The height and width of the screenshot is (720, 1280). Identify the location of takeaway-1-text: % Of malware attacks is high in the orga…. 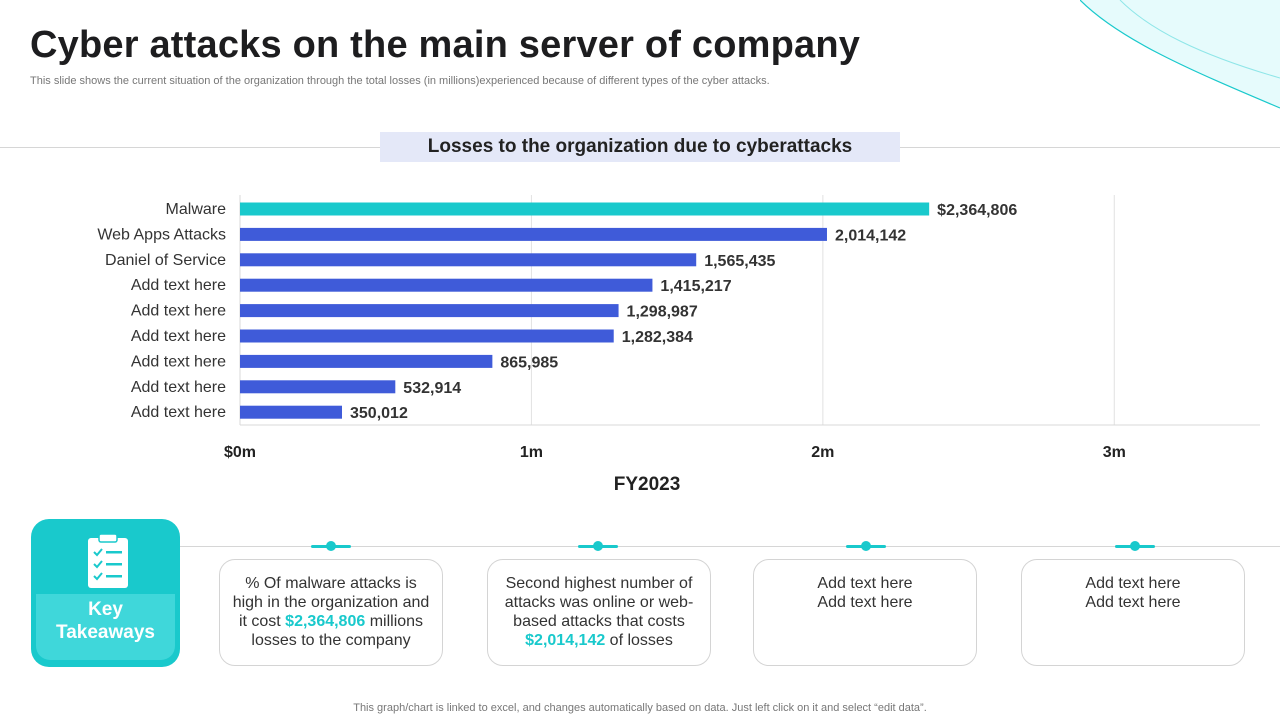
(331, 602).